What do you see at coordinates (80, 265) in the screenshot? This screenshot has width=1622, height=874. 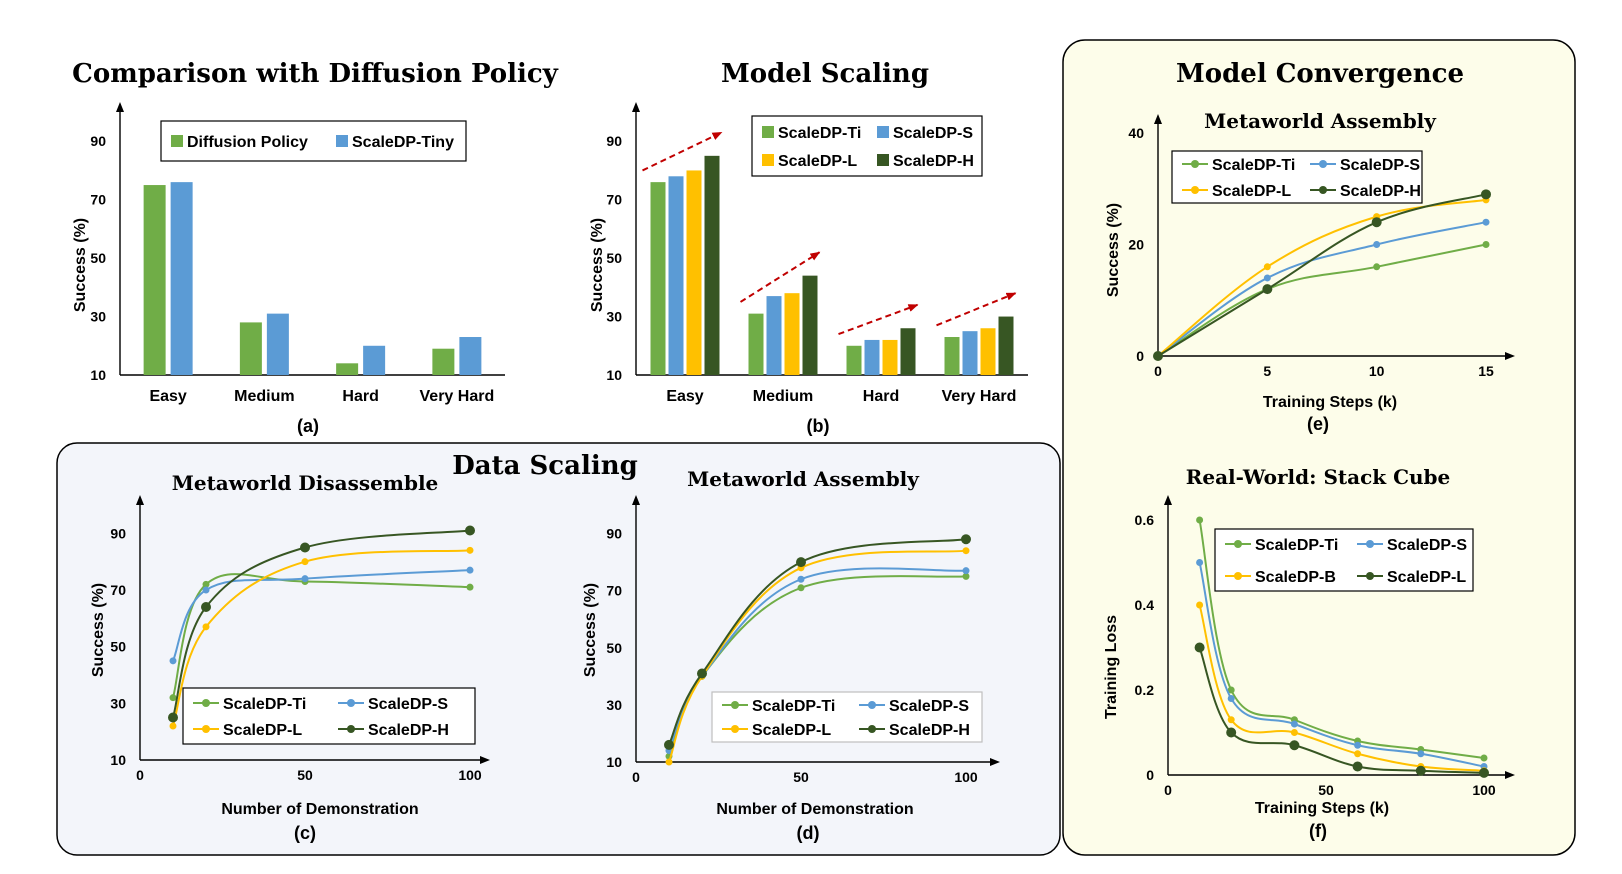 I see `panel-a-ylabel: Success (%)` at bounding box center [80, 265].